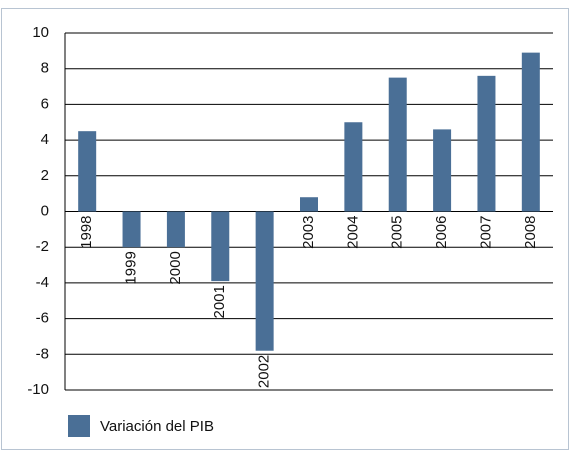  I want to click on y-tick-label: -6, so click(42, 318).